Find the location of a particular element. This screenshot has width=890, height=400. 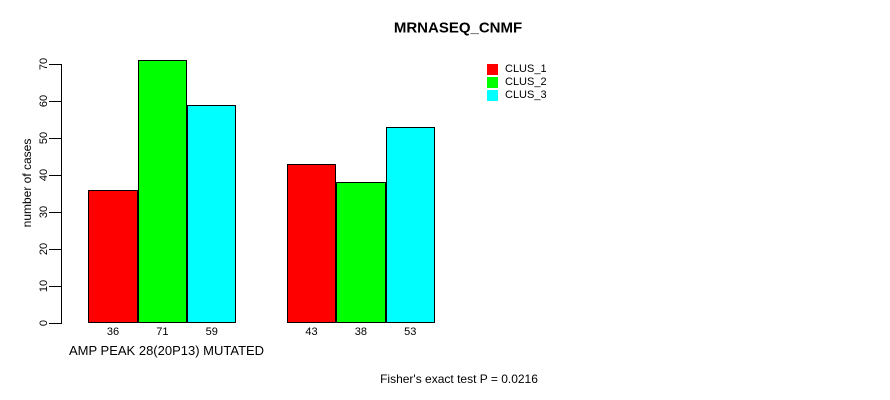

y-tick-label: 50 is located at coordinates (44, 138).